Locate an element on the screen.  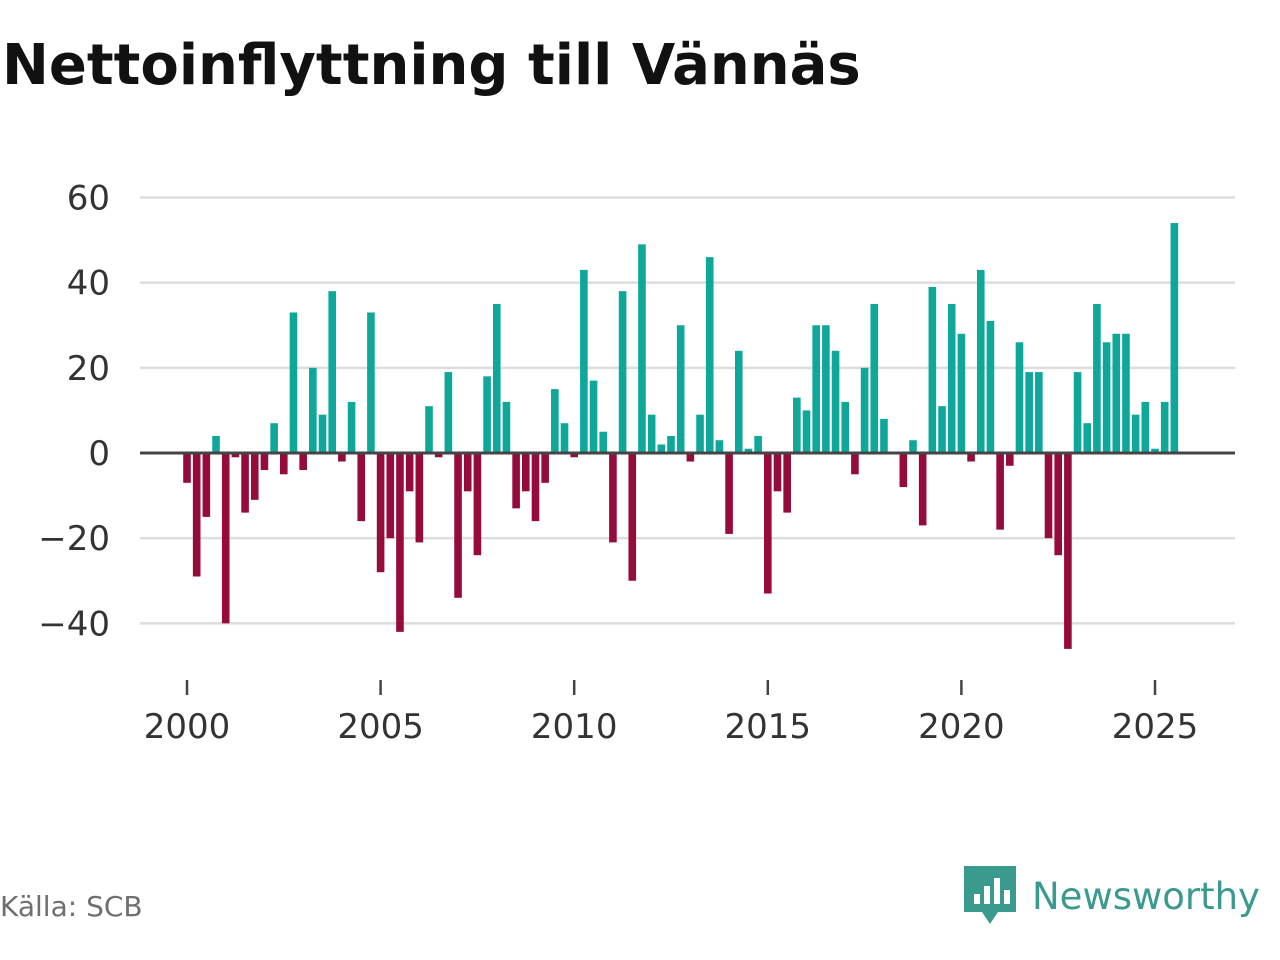
x-tick-label: 2010 is located at coordinates (574, 727).